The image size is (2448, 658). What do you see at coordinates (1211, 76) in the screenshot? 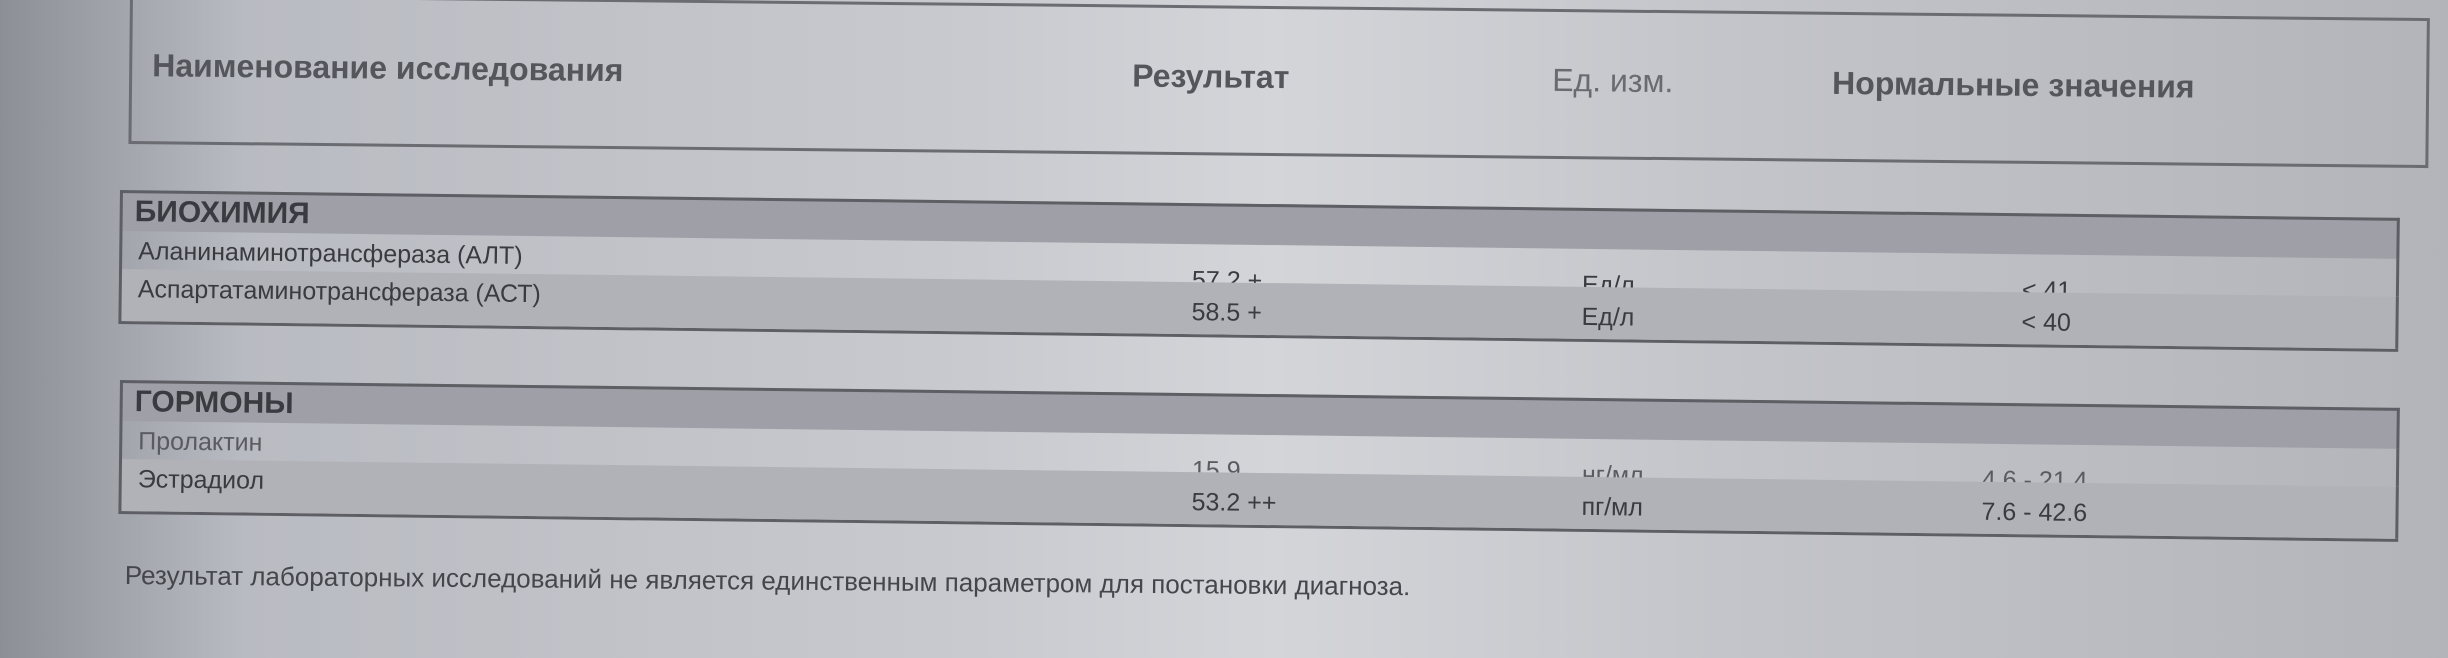
I see `header-result: Результат` at bounding box center [1211, 76].